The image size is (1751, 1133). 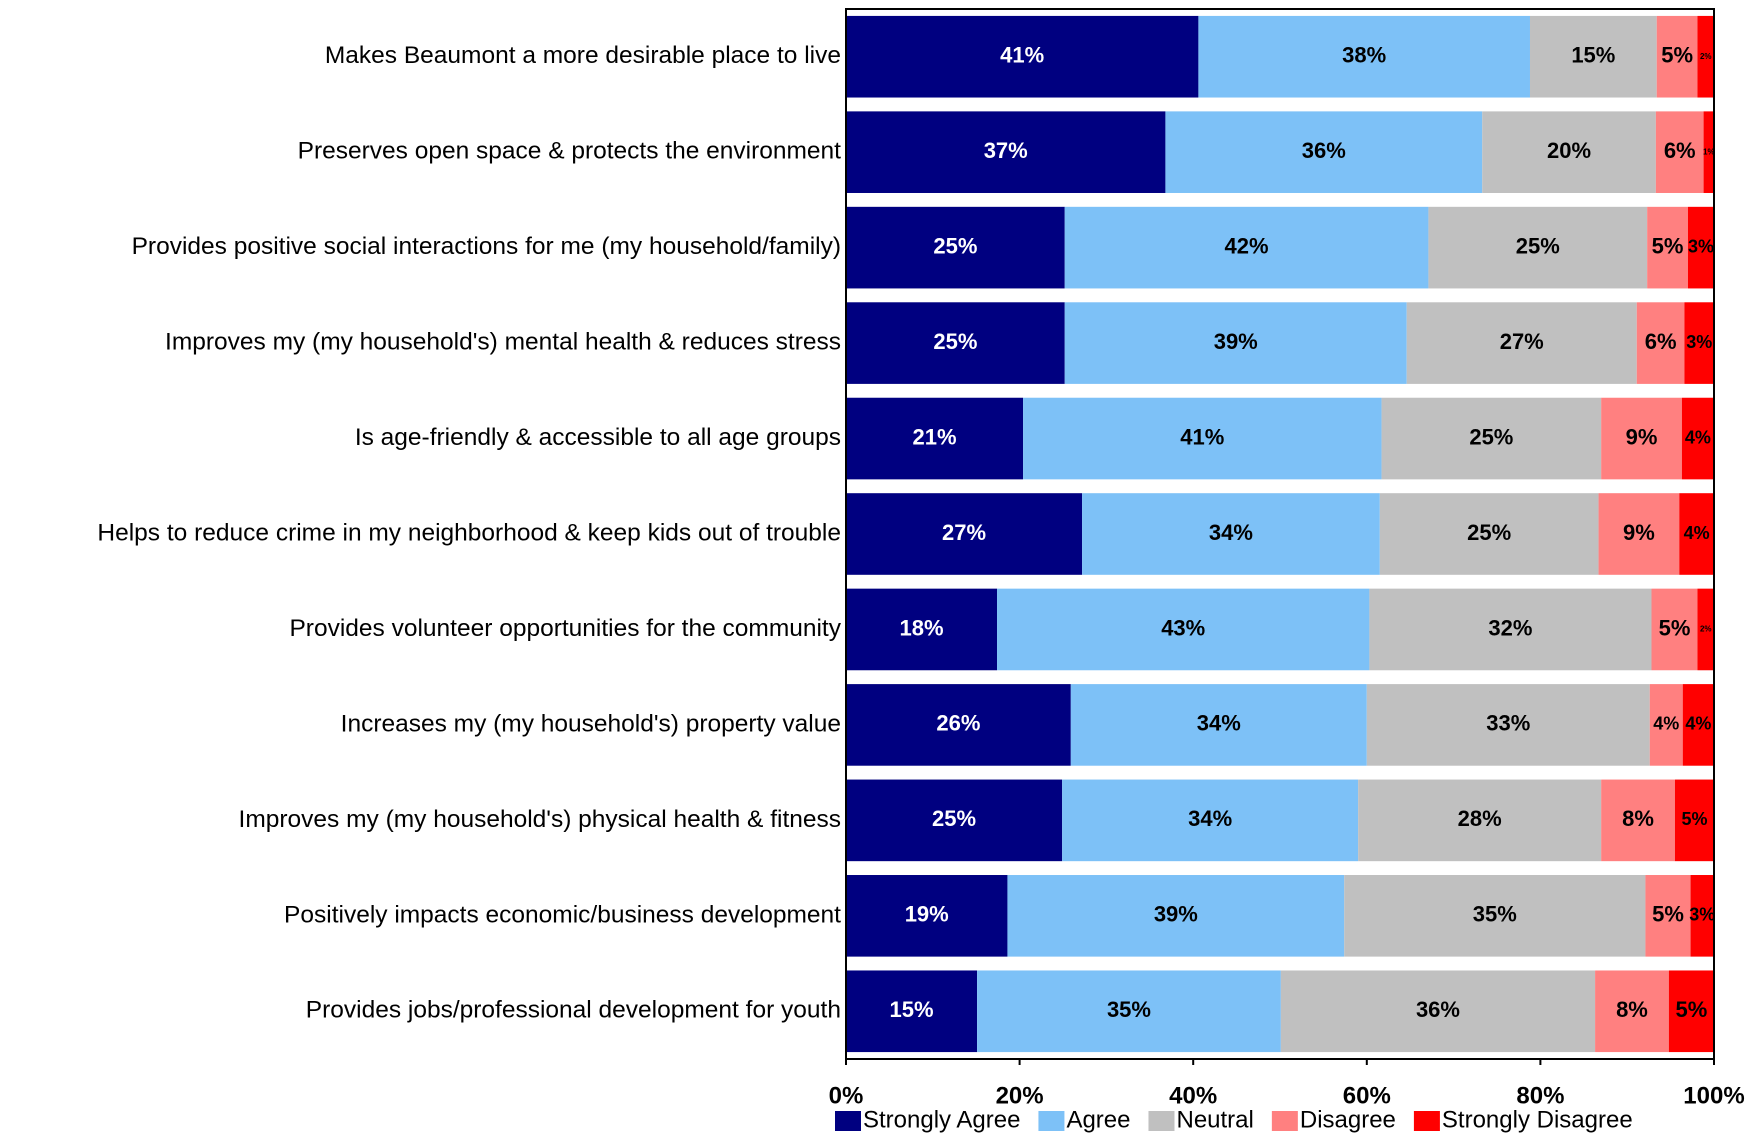 I want to click on x-tick-label: 0%, so click(x=846, y=1095).